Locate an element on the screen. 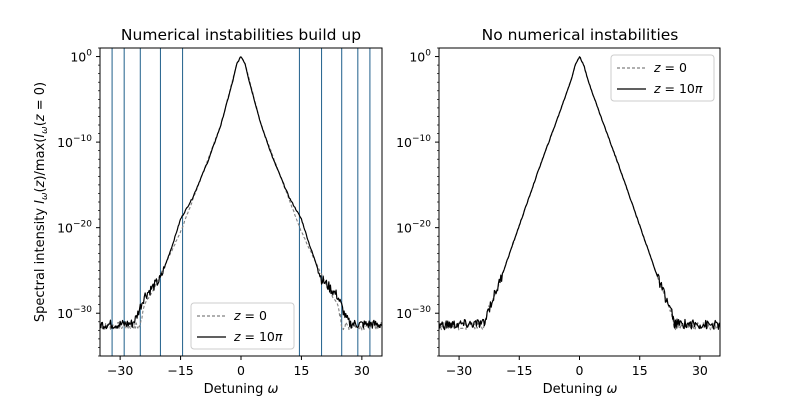  left-legend: z = 0 z = 10π is located at coordinates (242, 326).